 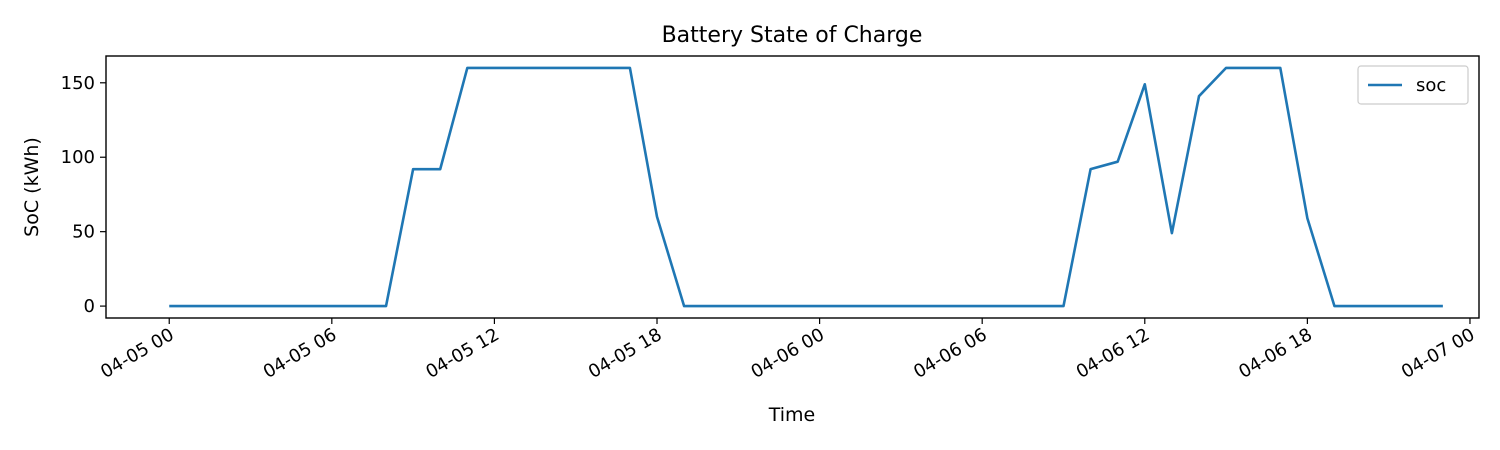 What do you see at coordinates (1413, 85) in the screenshot?
I see `legend-box` at bounding box center [1413, 85].